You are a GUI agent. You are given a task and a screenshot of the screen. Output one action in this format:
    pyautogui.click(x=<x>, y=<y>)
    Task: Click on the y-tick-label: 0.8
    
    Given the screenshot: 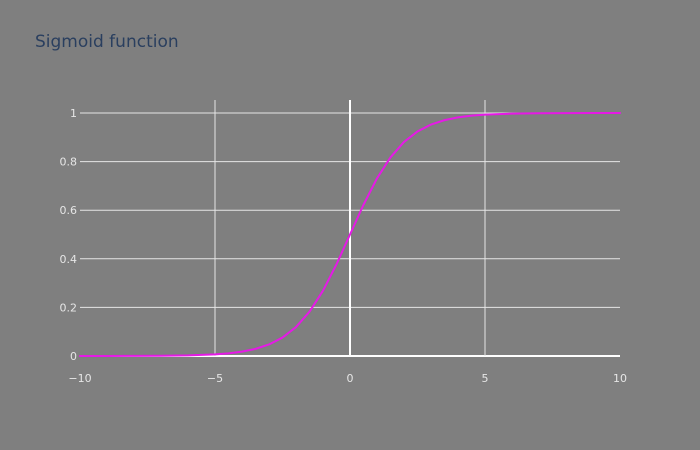 What is the action you would take?
    pyautogui.click(x=69, y=162)
    